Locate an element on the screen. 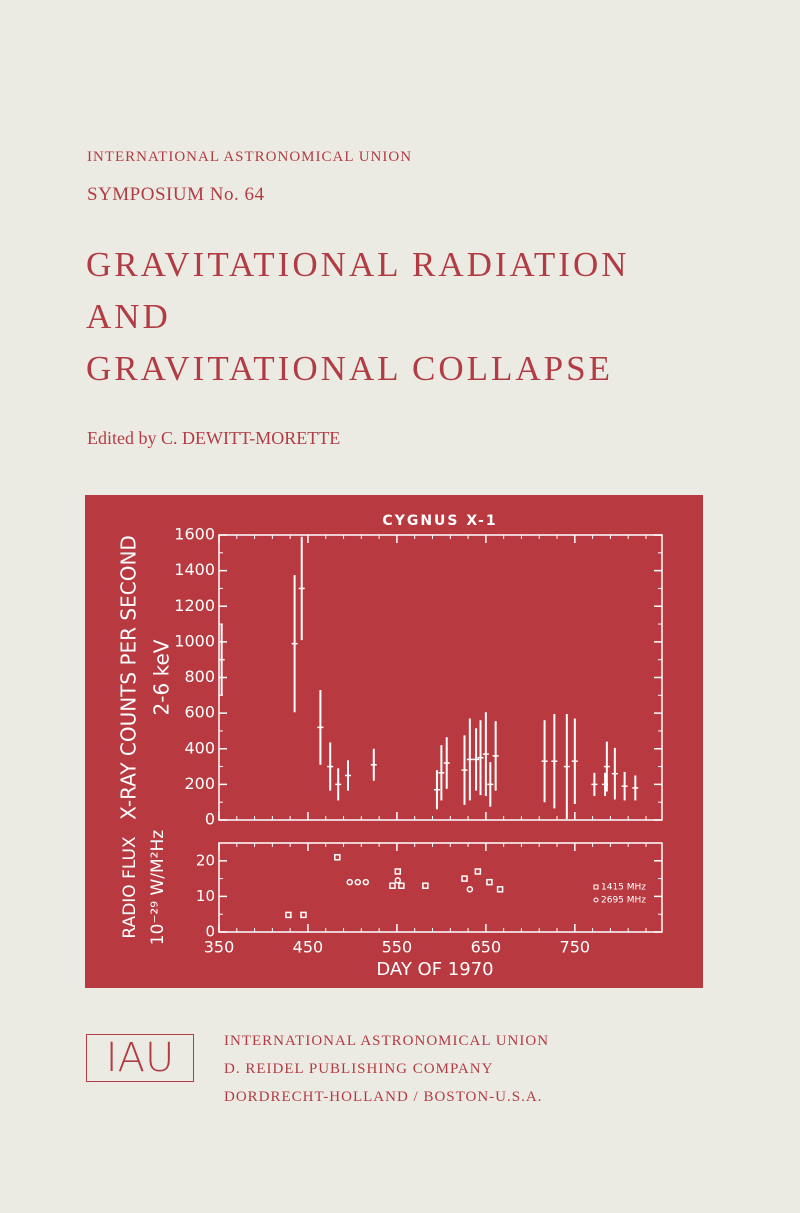 This screenshot has height=1213, width=800. x-tick-label: 750 is located at coordinates (575, 947).